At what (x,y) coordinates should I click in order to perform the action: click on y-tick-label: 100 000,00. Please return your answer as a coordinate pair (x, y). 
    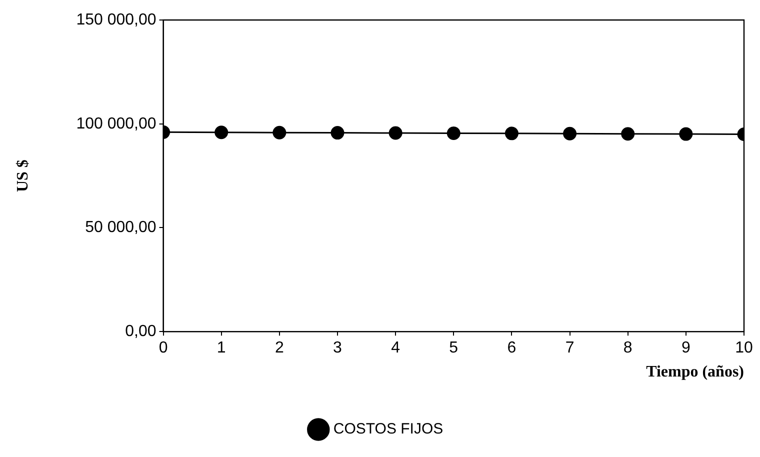
    Looking at the image, I should click on (116, 123).